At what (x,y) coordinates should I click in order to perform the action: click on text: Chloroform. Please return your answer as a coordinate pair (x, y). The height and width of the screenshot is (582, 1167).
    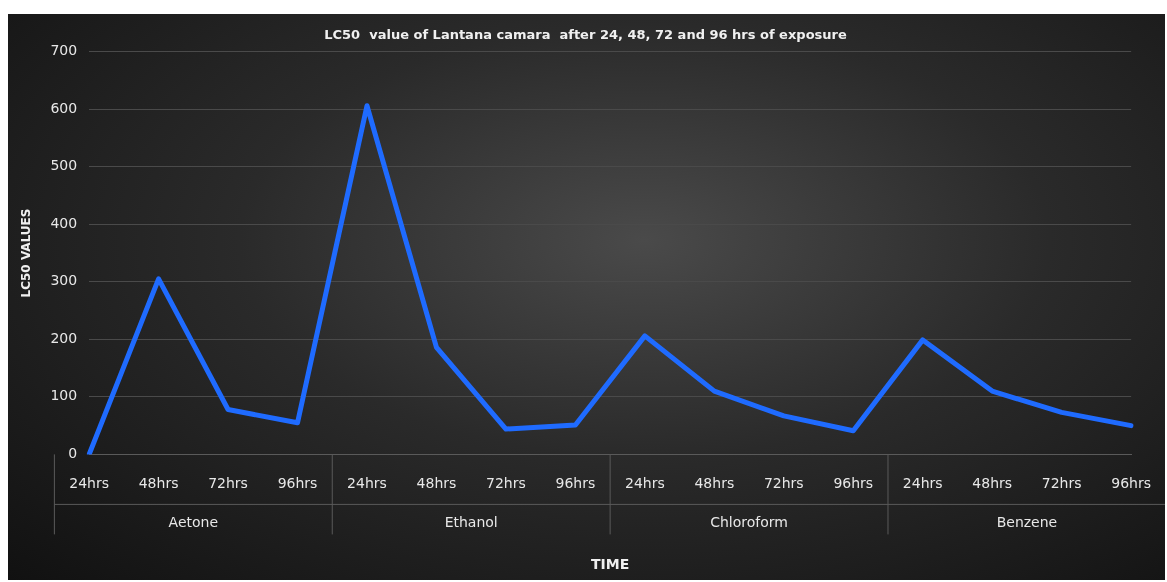
    Looking at the image, I should click on (749, 522).